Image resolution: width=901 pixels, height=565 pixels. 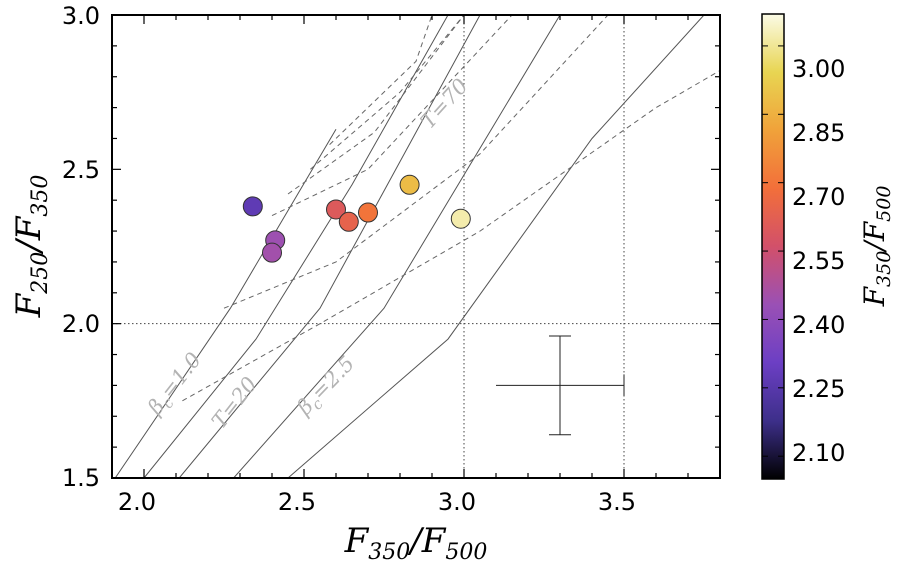 I want to click on y-axis-label: F250/F350, so click(x=31, y=247).